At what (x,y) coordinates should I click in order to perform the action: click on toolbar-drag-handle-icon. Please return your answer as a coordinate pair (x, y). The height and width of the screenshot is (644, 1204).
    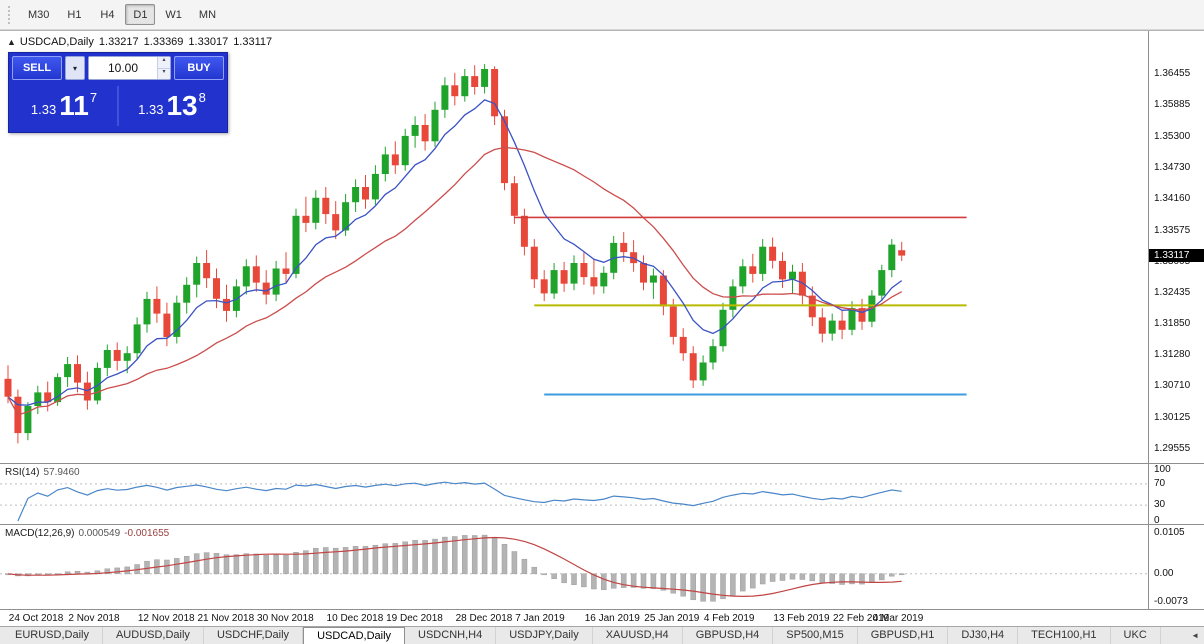
    Looking at the image, I should click on (10, 14).